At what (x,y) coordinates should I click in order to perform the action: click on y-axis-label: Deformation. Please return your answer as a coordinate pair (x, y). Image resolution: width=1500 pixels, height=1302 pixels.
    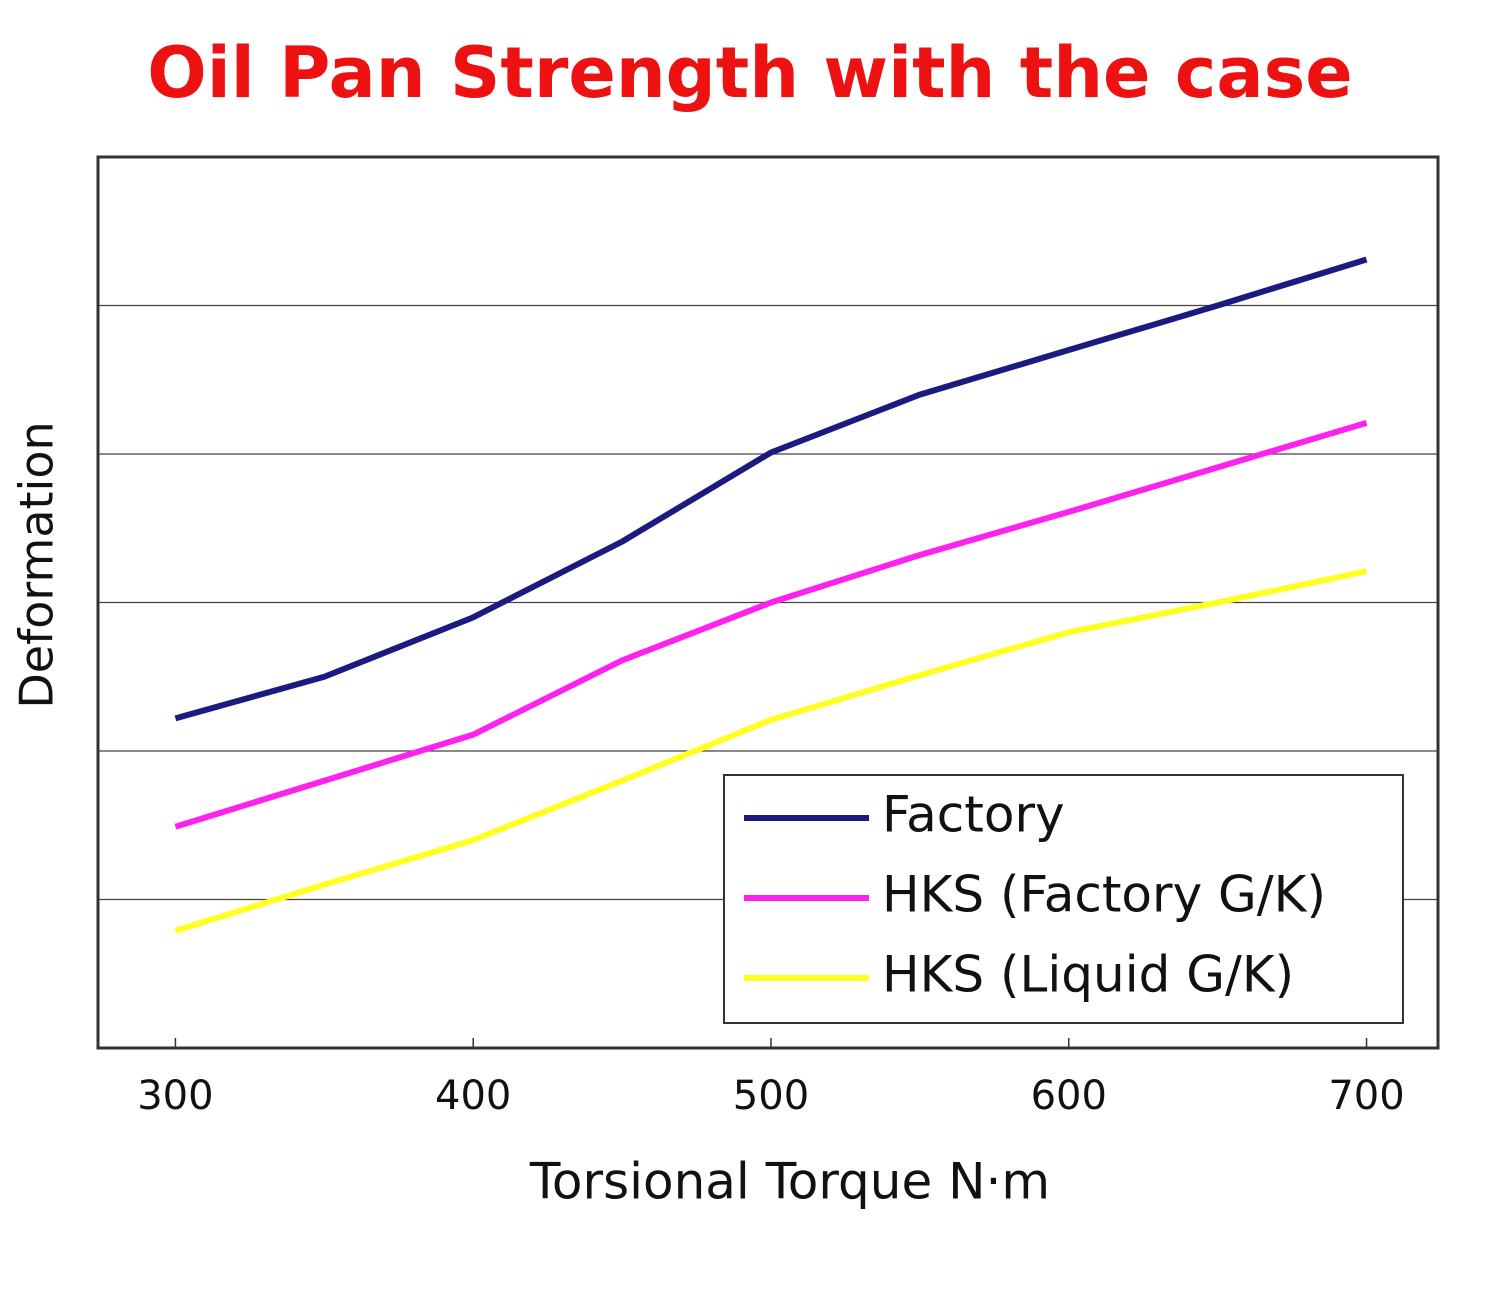
    Looking at the image, I should click on (37, 564).